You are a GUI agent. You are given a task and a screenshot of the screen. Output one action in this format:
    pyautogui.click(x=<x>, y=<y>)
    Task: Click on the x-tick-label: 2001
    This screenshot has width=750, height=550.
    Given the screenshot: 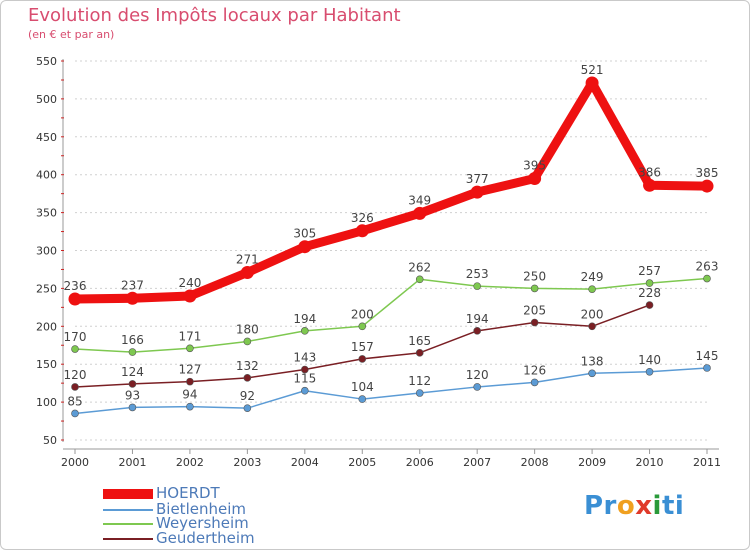 What is the action you would take?
    pyautogui.click(x=132, y=462)
    